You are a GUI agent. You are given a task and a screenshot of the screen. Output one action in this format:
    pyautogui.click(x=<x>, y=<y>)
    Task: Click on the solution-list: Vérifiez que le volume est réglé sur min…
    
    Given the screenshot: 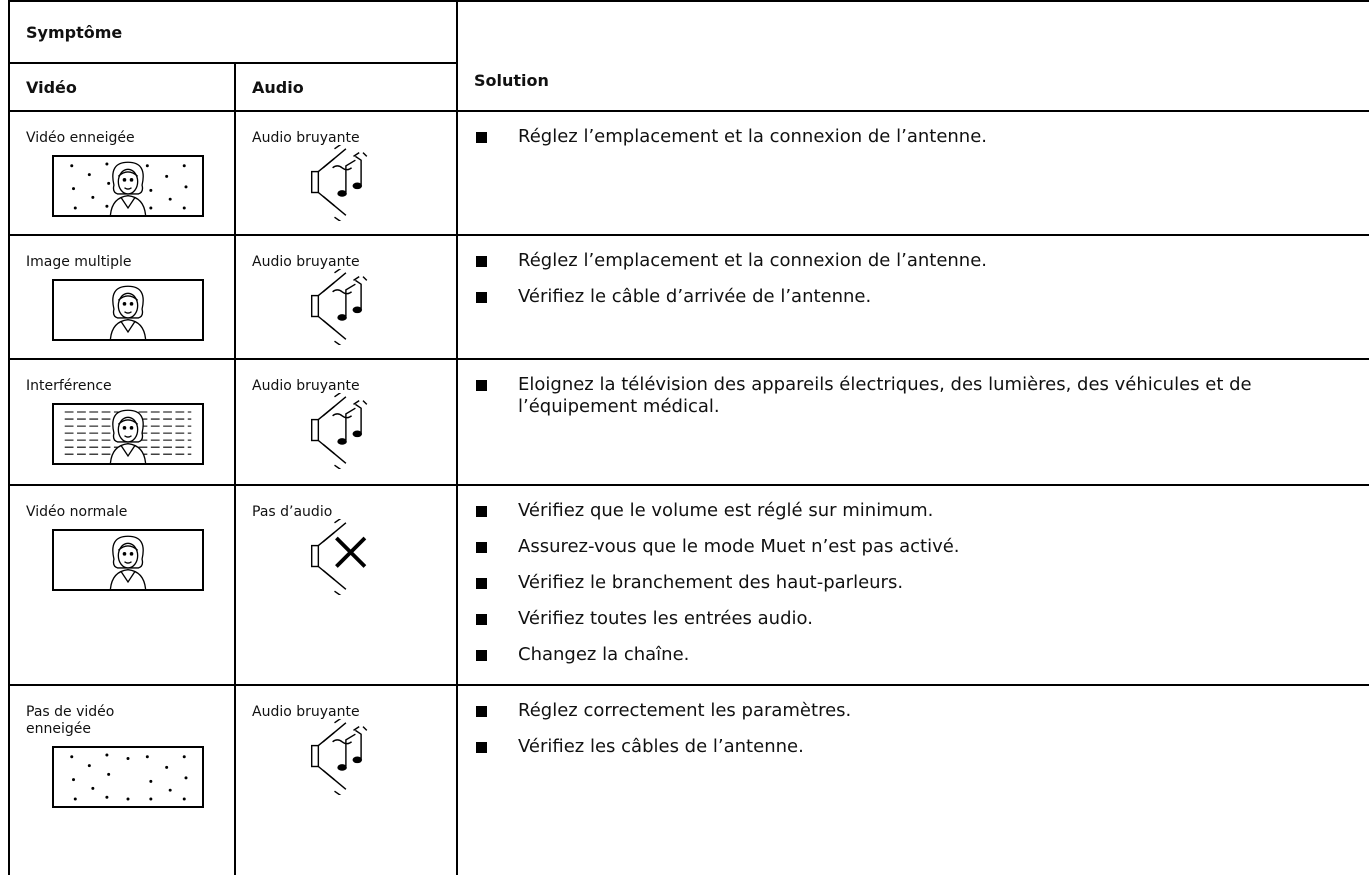 What is the action you would take?
    pyautogui.click(x=921, y=590)
    